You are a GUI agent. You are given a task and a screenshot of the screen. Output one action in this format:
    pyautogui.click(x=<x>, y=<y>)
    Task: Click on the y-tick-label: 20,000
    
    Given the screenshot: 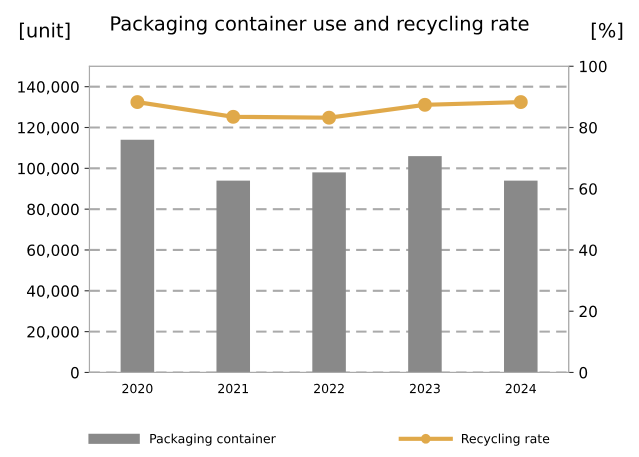 What is the action you would take?
    pyautogui.click(x=53, y=333)
    